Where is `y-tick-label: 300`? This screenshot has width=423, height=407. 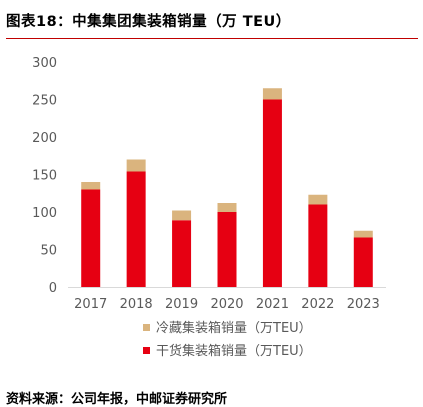
y-tick-label: 300 is located at coordinates (44, 63).